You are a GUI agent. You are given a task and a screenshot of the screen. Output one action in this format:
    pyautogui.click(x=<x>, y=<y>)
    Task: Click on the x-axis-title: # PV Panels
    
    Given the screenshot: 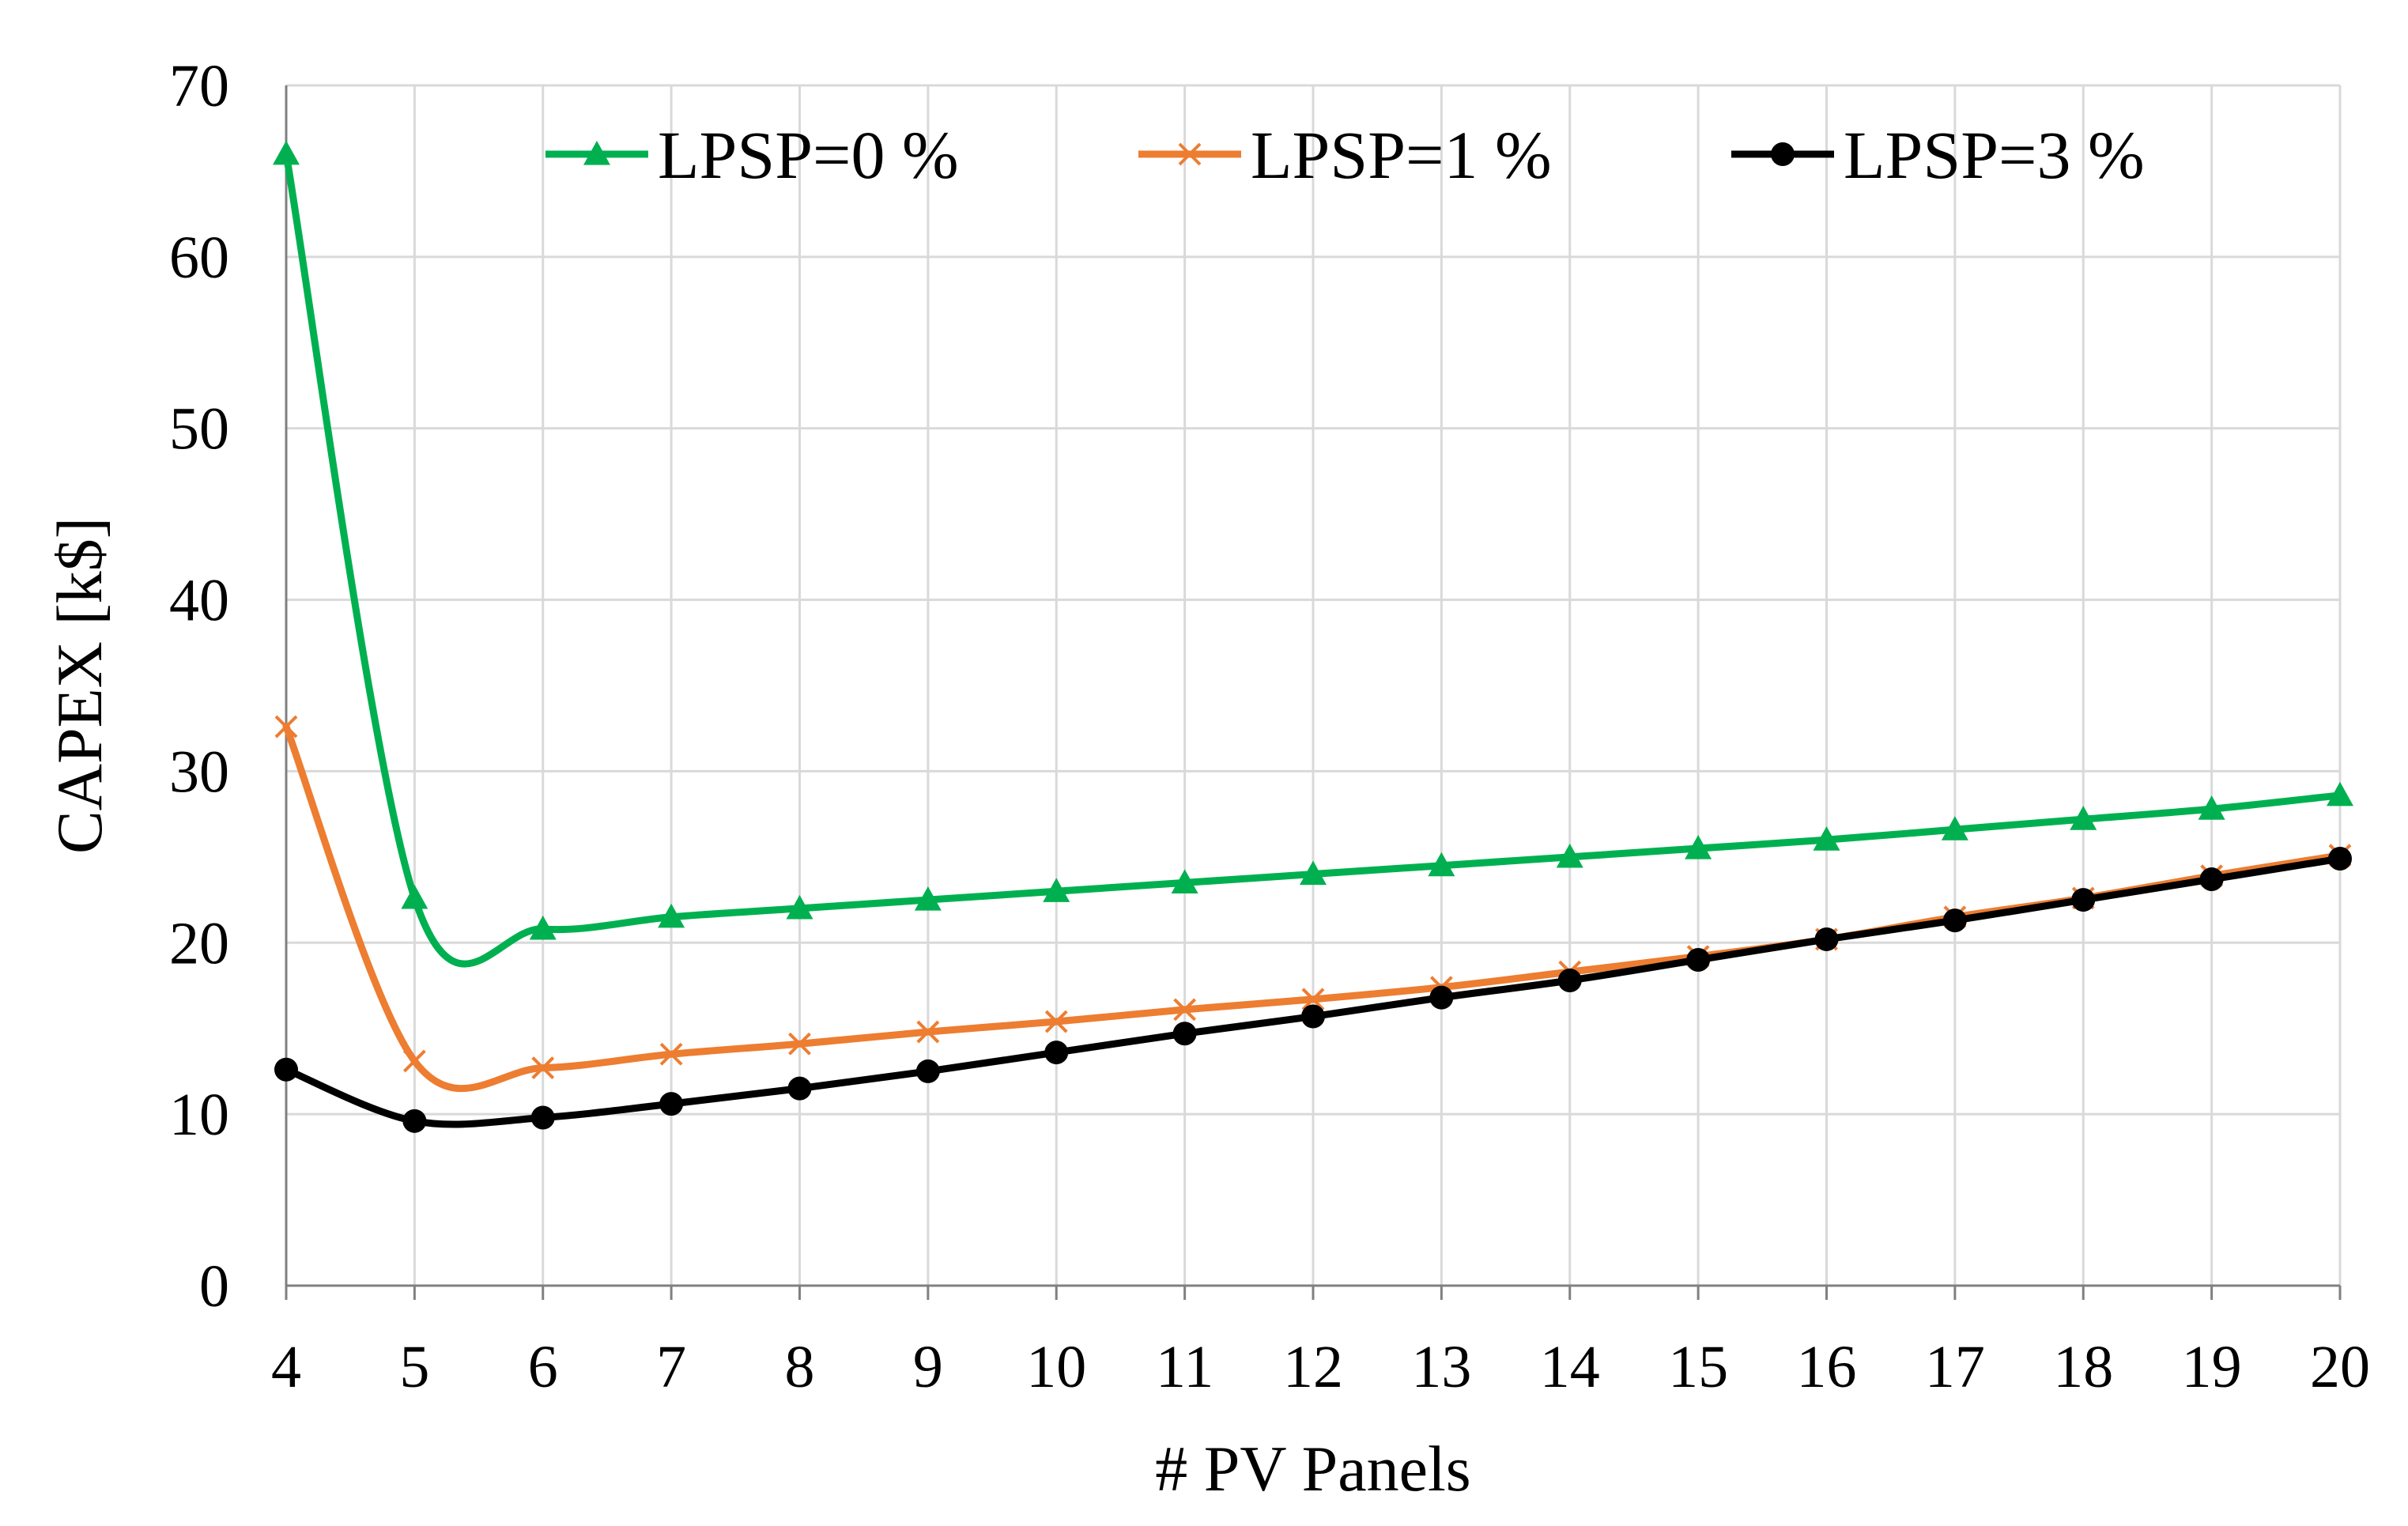 What is the action you would take?
    pyautogui.click(x=1312, y=1469)
    